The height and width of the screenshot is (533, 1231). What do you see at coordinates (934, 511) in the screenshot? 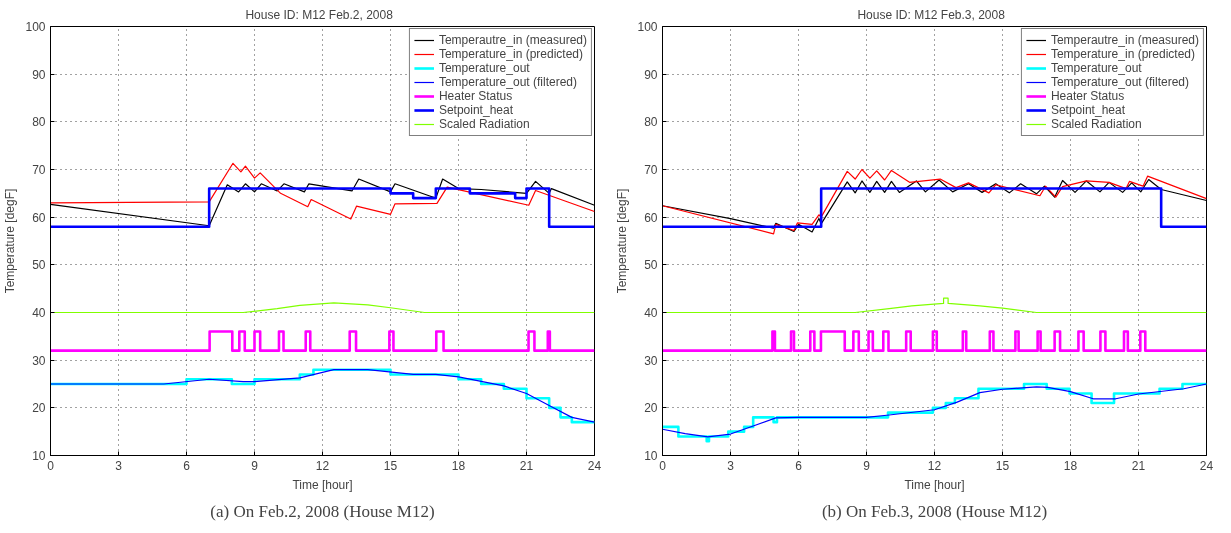
I see `text: (b) On Feb.3, 2008 (House M12)` at bounding box center [934, 511].